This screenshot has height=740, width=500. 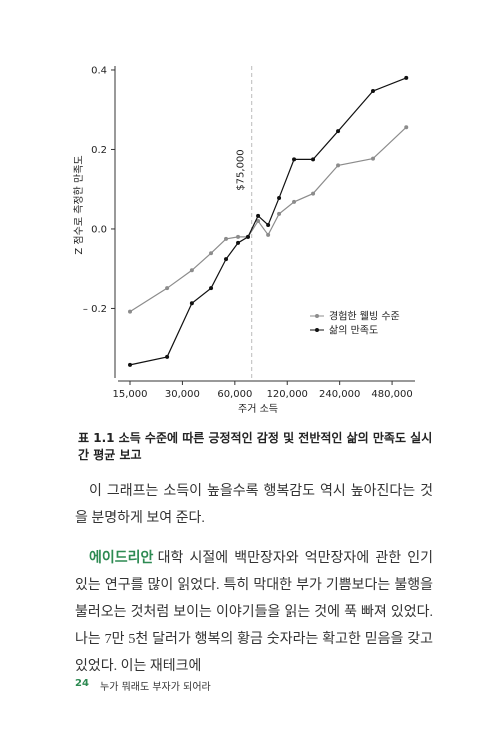 I want to click on x-tick-label: 30,000, so click(x=182, y=394).